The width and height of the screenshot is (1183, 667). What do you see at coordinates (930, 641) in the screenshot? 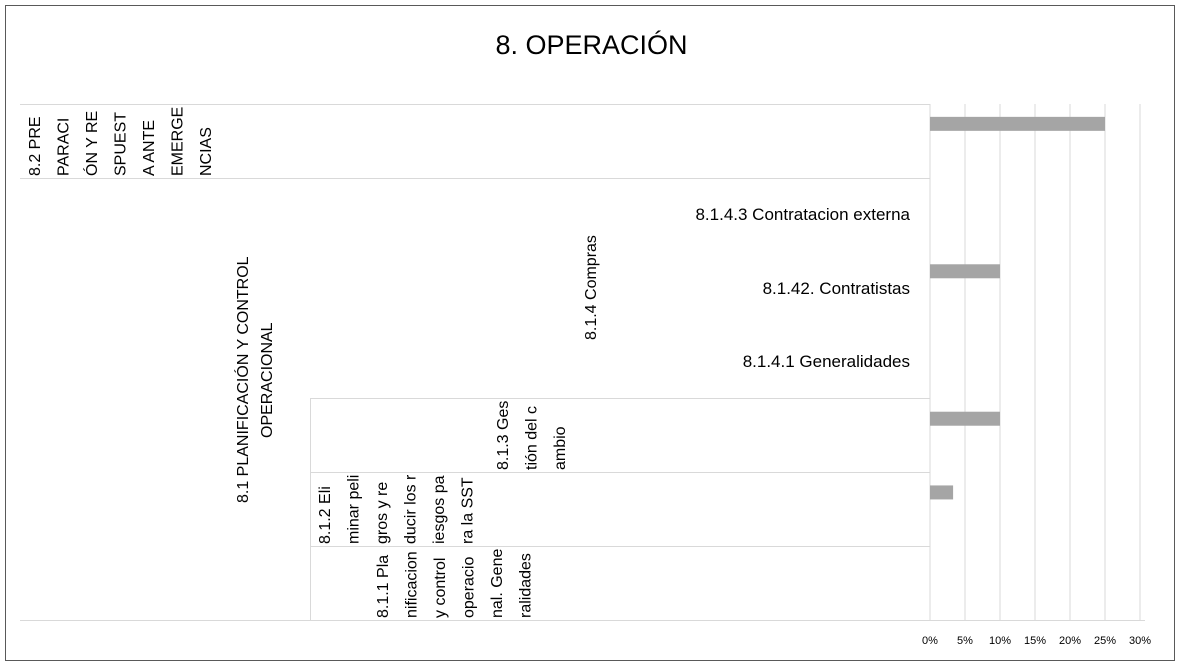
I see `x-tick-label: 0%` at bounding box center [930, 641].